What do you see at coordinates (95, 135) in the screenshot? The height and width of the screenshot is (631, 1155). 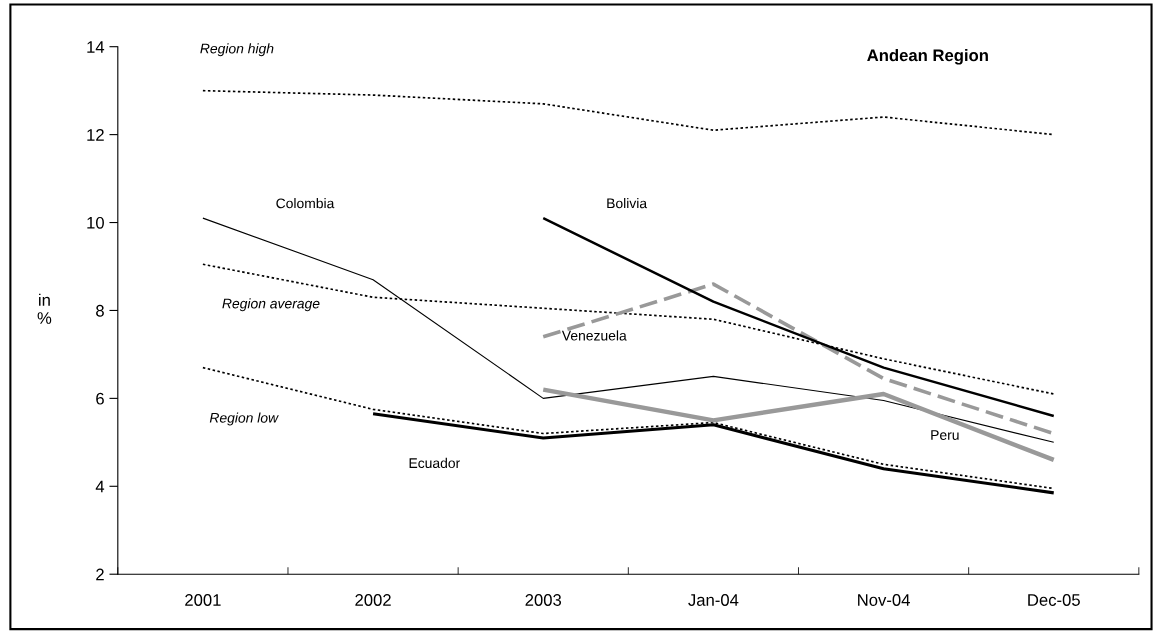 I see `y-tick-label: 12` at bounding box center [95, 135].